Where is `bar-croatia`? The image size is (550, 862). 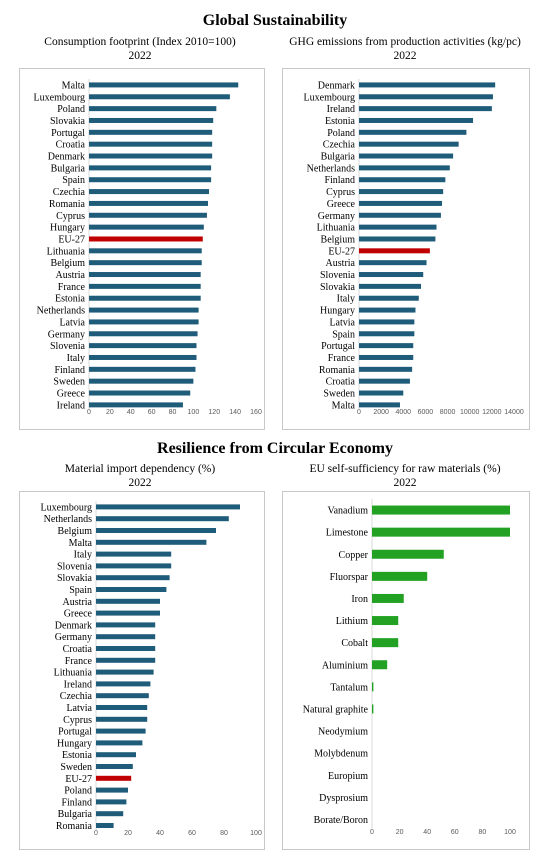
bar-croatia is located at coordinates (384, 381).